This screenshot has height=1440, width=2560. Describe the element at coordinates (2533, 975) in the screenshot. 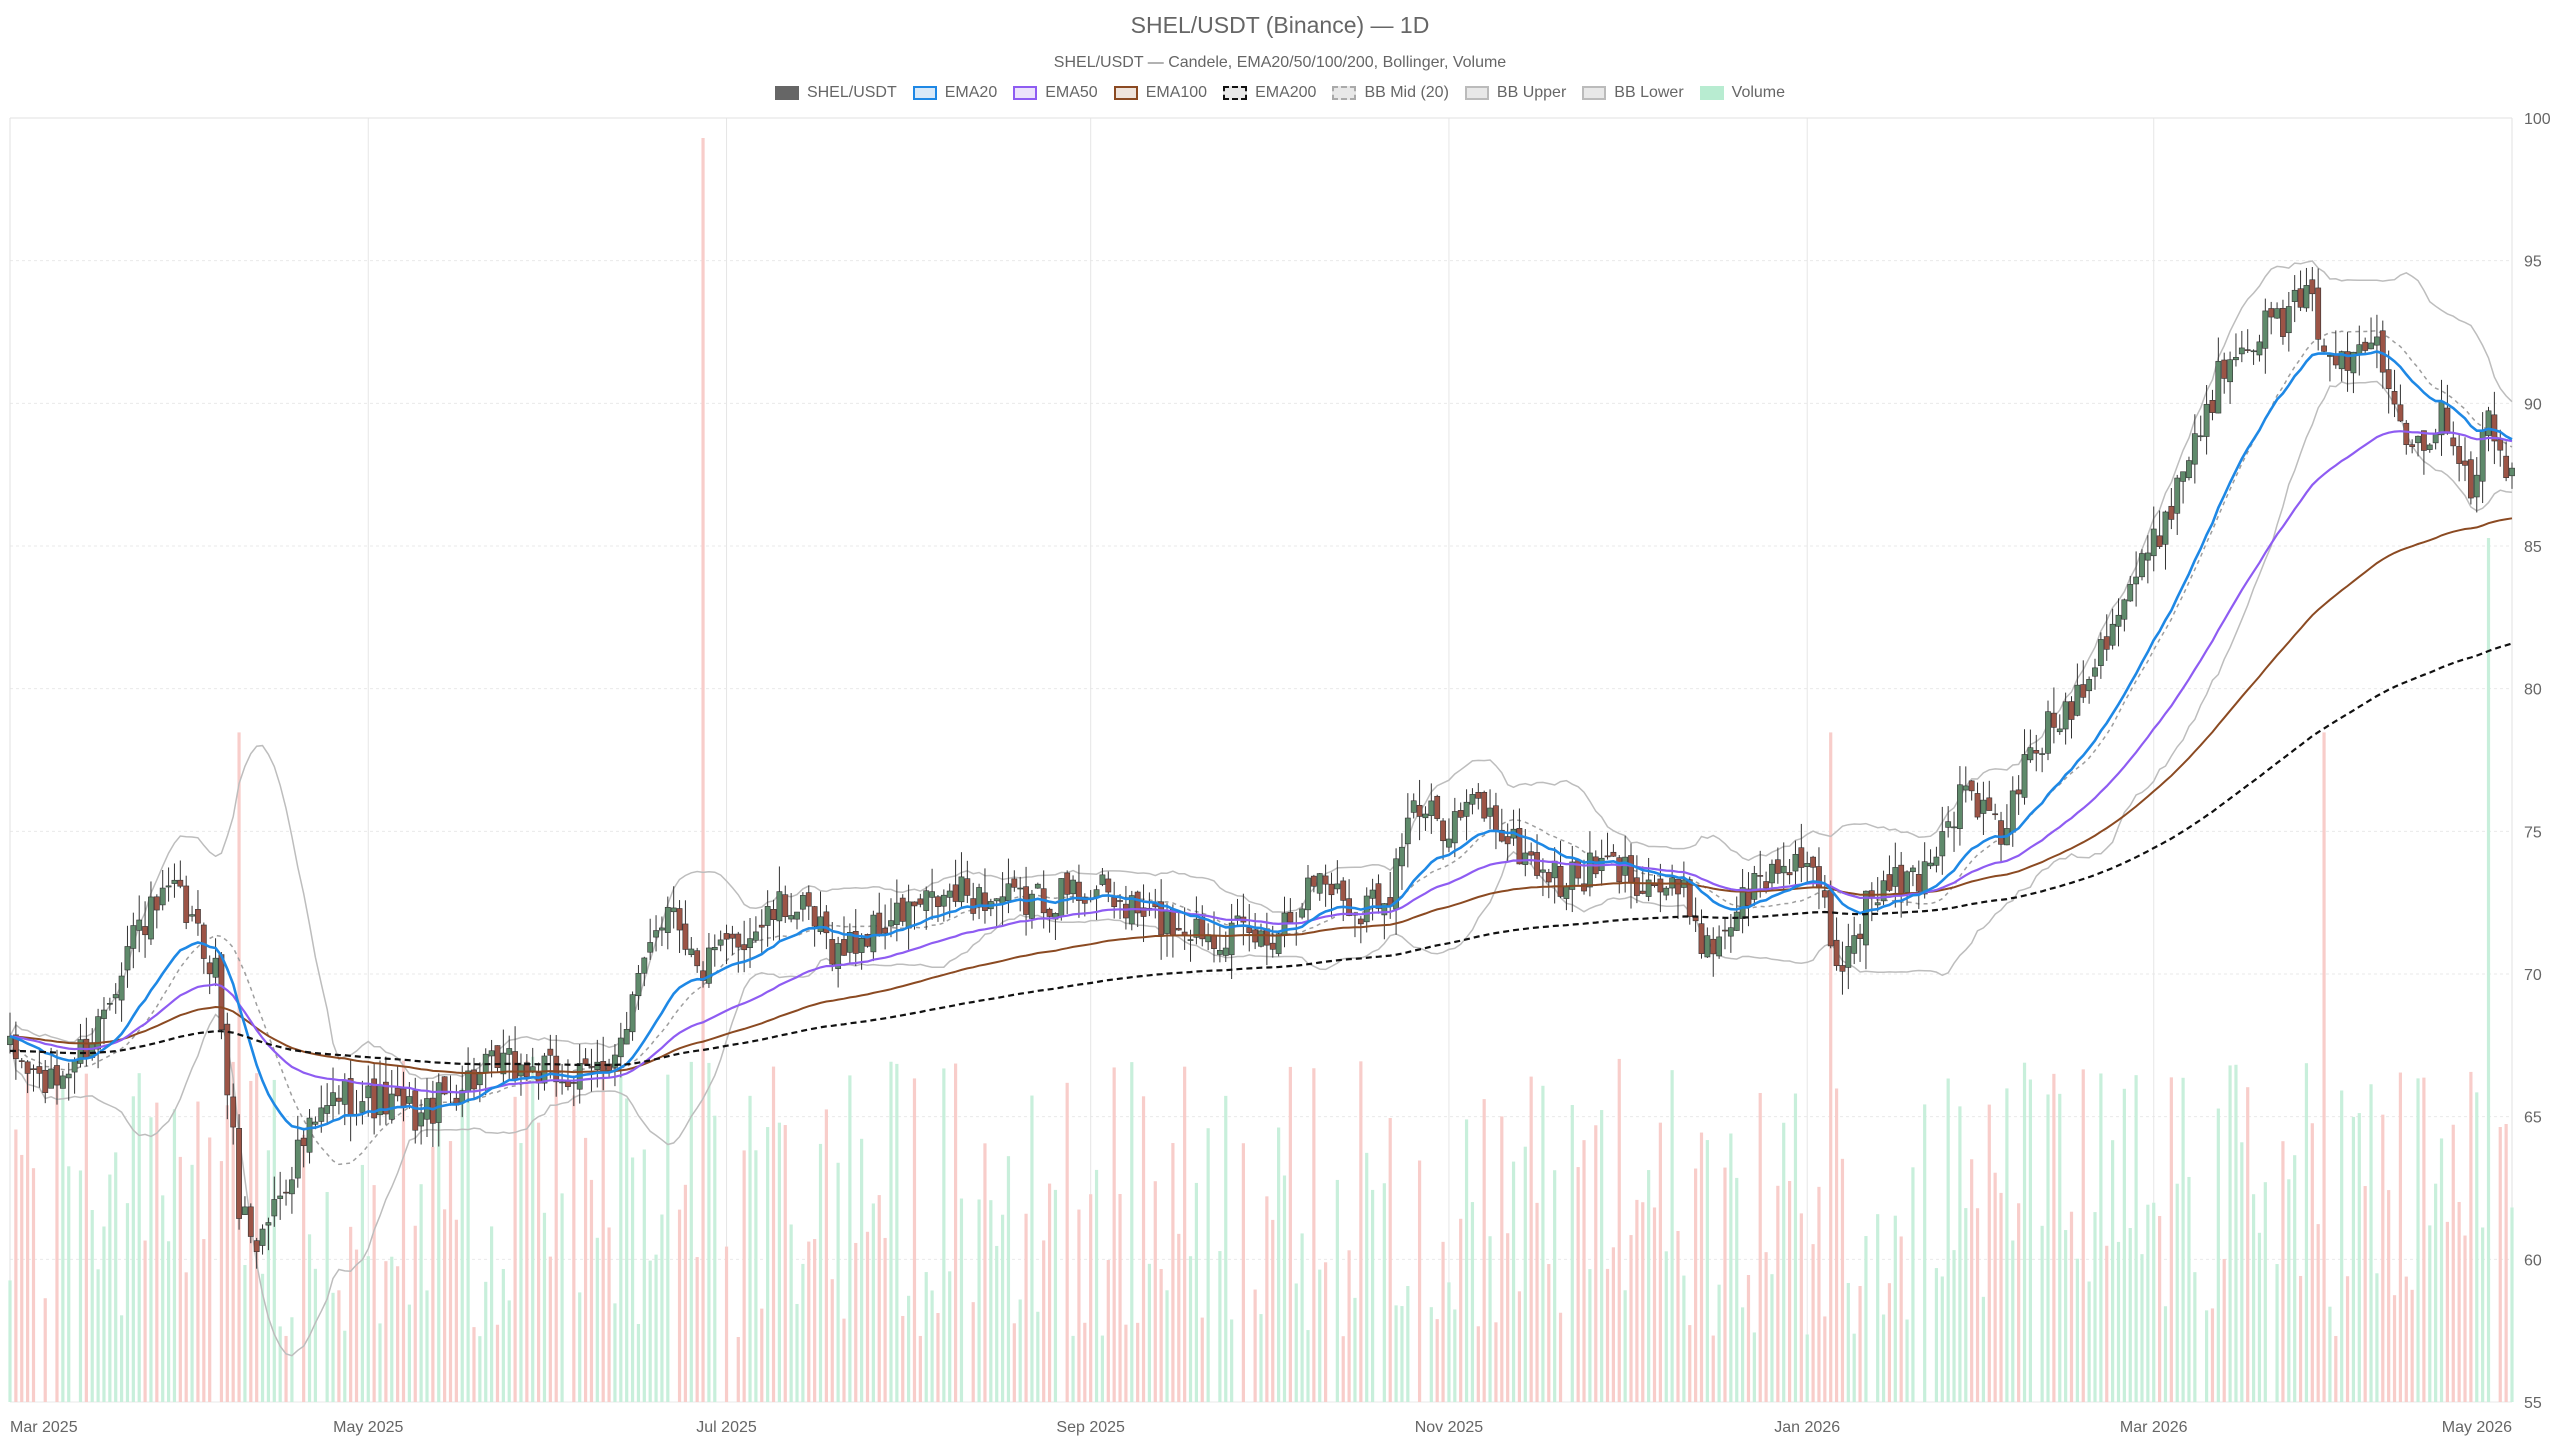

I see `y-tick-label: 70` at that location.